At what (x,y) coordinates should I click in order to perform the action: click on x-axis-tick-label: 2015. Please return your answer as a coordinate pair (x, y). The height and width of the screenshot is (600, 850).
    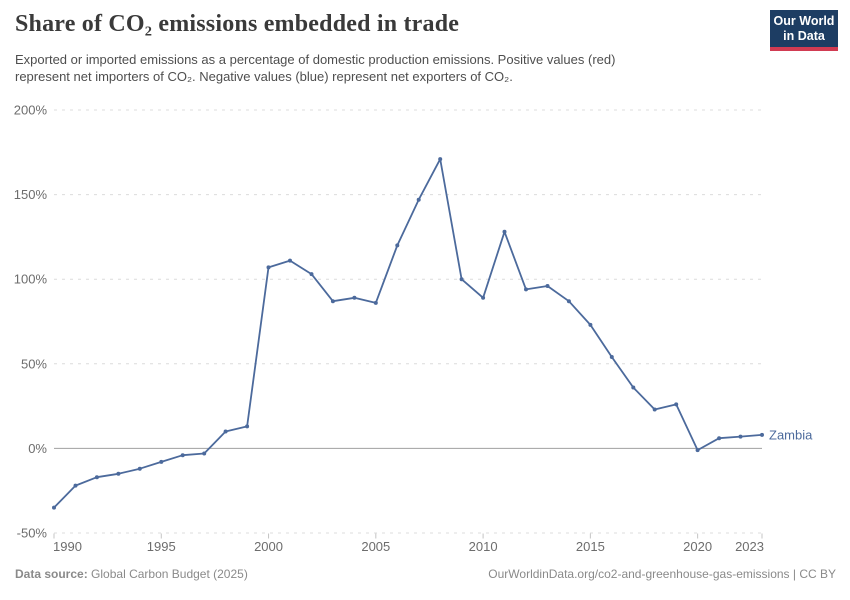
    Looking at the image, I should click on (590, 546).